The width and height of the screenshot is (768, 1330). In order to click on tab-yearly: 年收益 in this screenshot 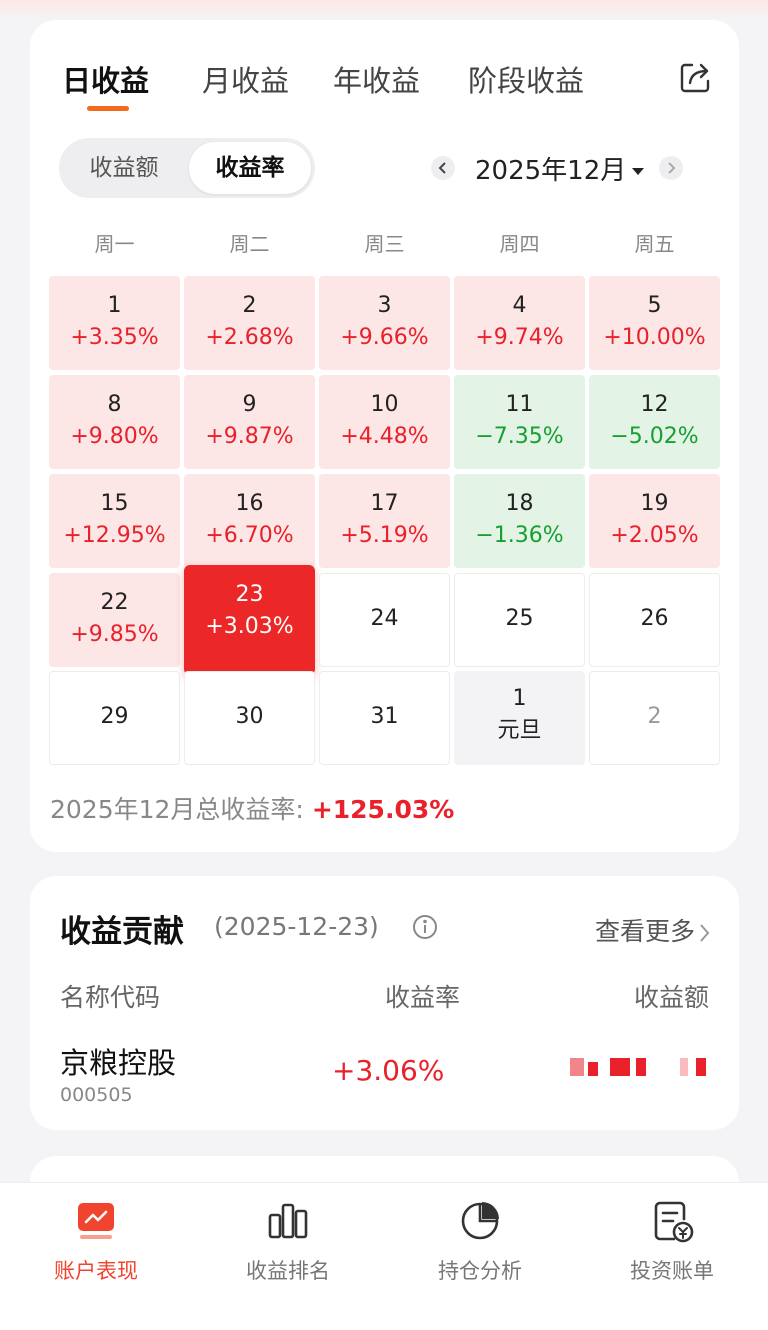, I will do `click(377, 81)`.